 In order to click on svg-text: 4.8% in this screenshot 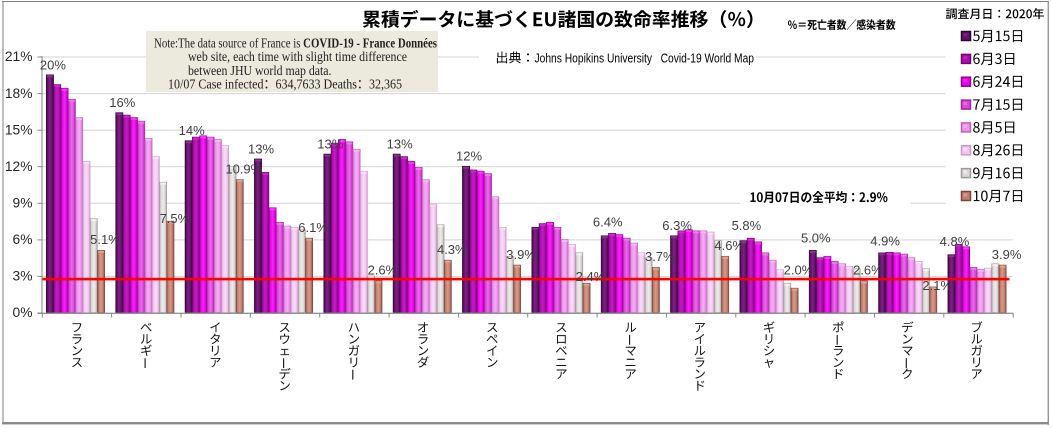, I will do `click(955, 241)`.